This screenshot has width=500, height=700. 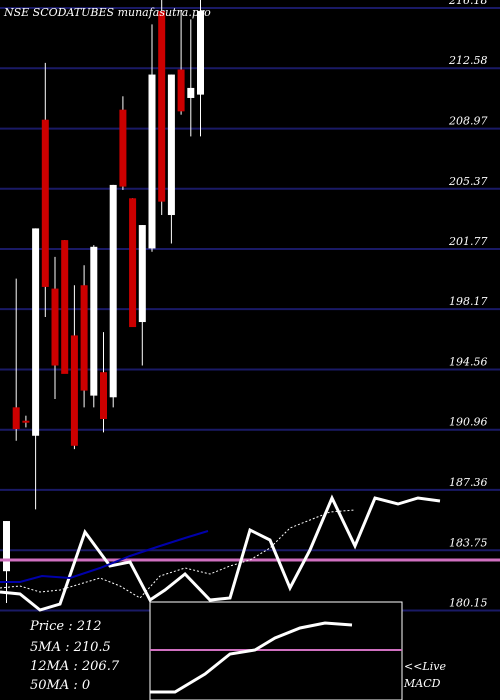 What do you see at coordinates (468, 301) in the screenshot?
I see `y-tick-label: 198.17` at bounding box center [468, 301].